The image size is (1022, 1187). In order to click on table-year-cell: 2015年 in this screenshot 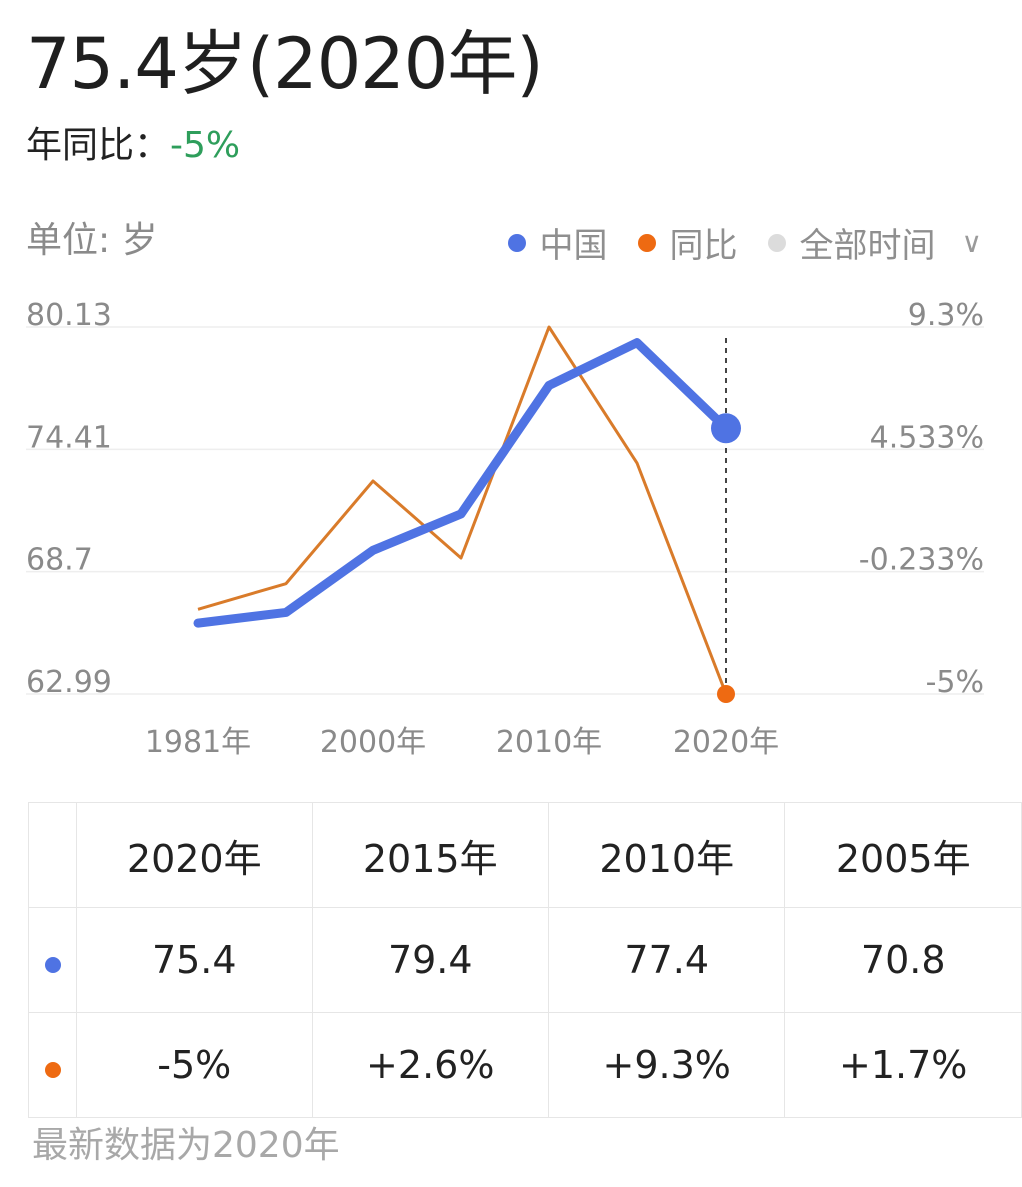, I will do `click(430, 855)`.